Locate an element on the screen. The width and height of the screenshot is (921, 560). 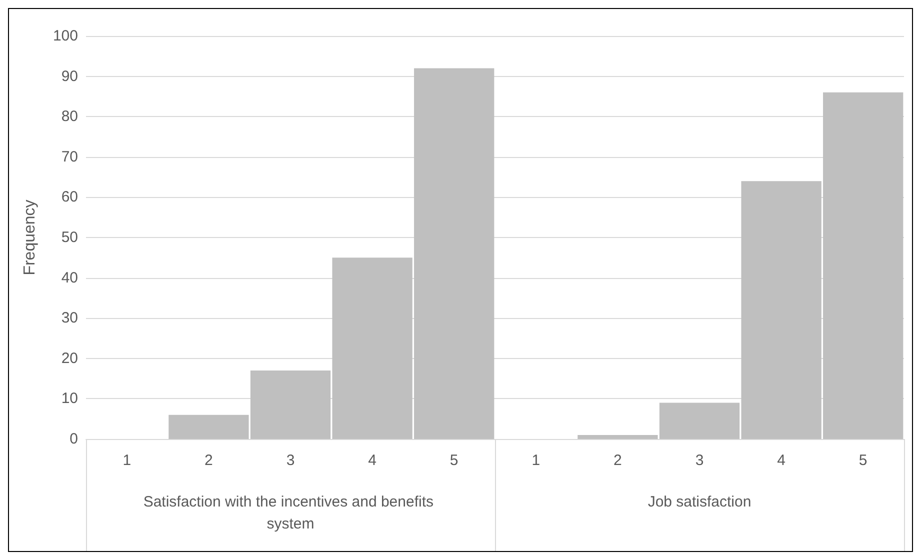
y-tick-label: 10 is located at coordinates (69, 399).